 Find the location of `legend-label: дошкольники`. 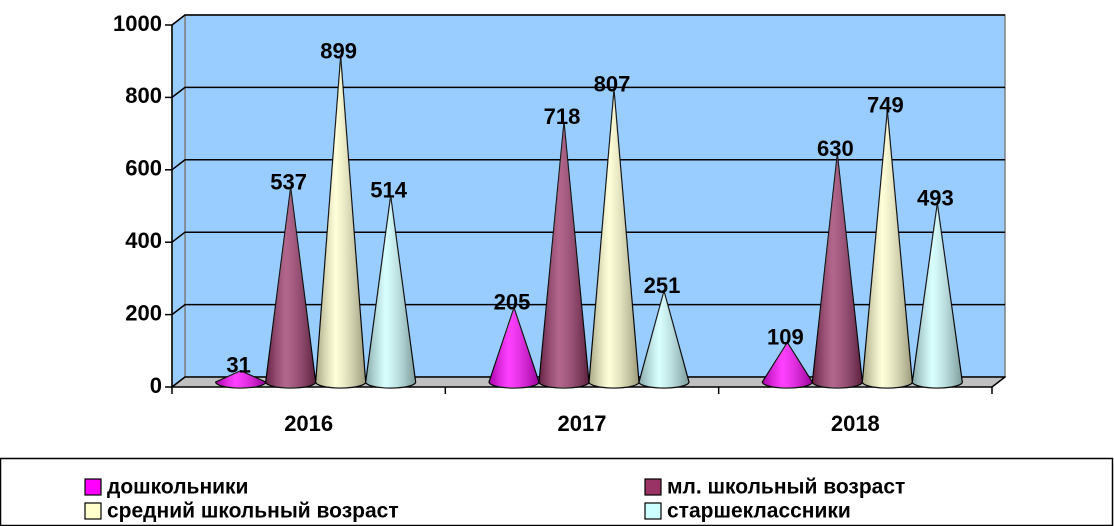

legend-label: дошкольники is located at coordinates (177, 487).